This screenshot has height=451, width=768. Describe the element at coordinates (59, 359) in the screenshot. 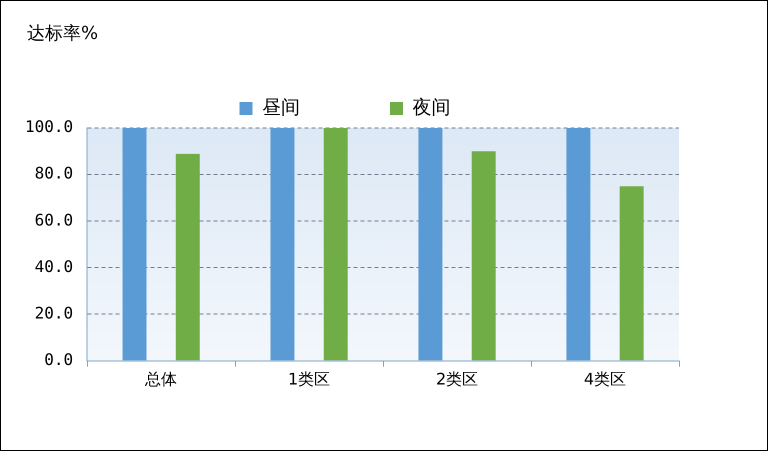

I see `y-tick-label: 0.0` at that location.